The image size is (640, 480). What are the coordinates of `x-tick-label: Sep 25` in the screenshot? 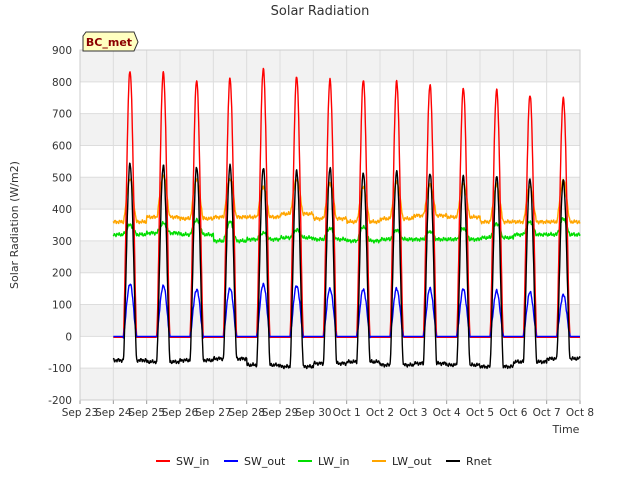 It's located at (146, 413).